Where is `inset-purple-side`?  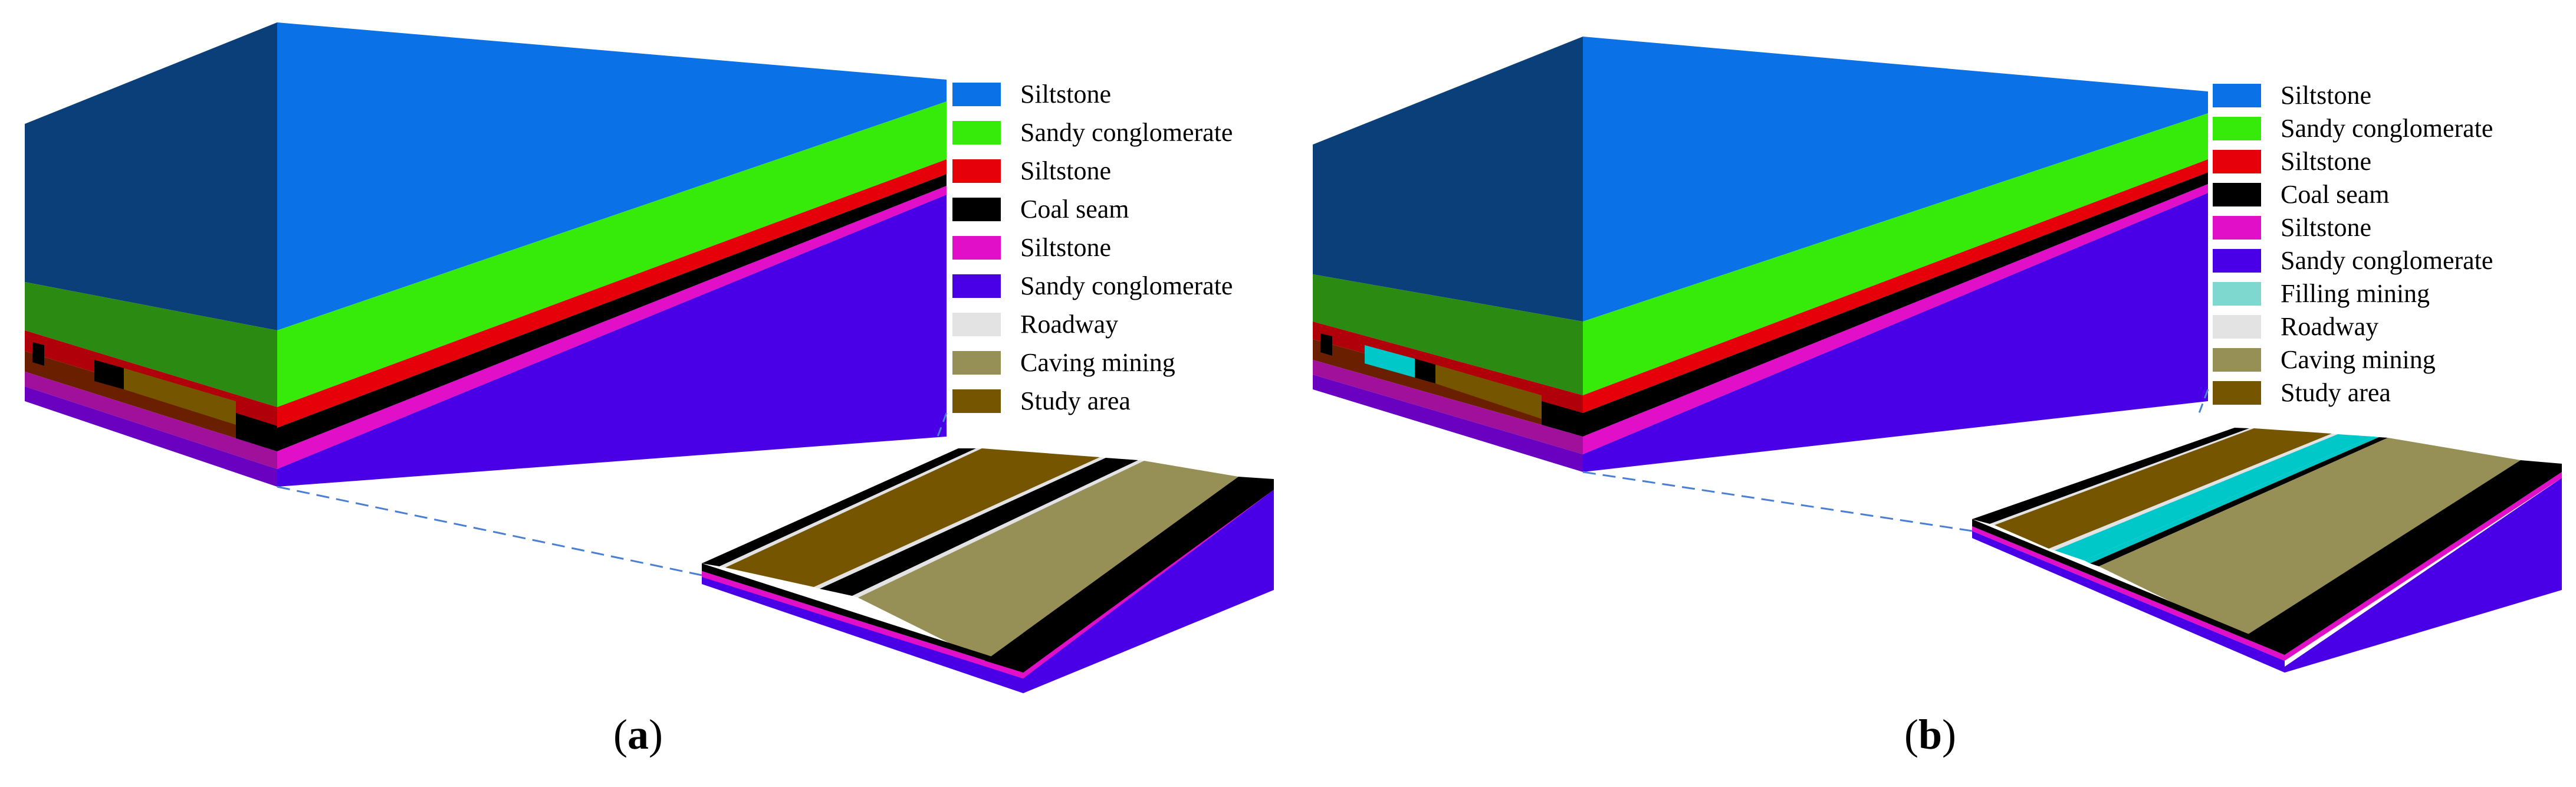
inset-purple-side is located at coordinates (2423, 575).